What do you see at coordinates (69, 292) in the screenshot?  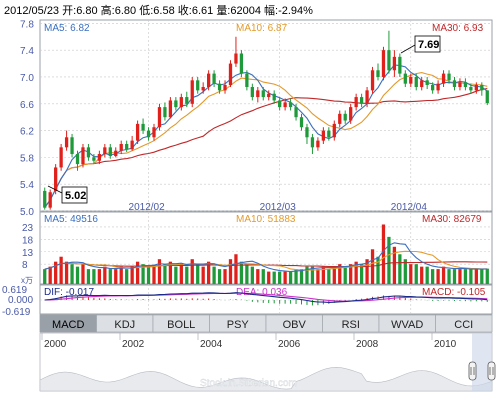 I see `macd-dif-label: DIF: -0.017` at bounding box center [69, 292].